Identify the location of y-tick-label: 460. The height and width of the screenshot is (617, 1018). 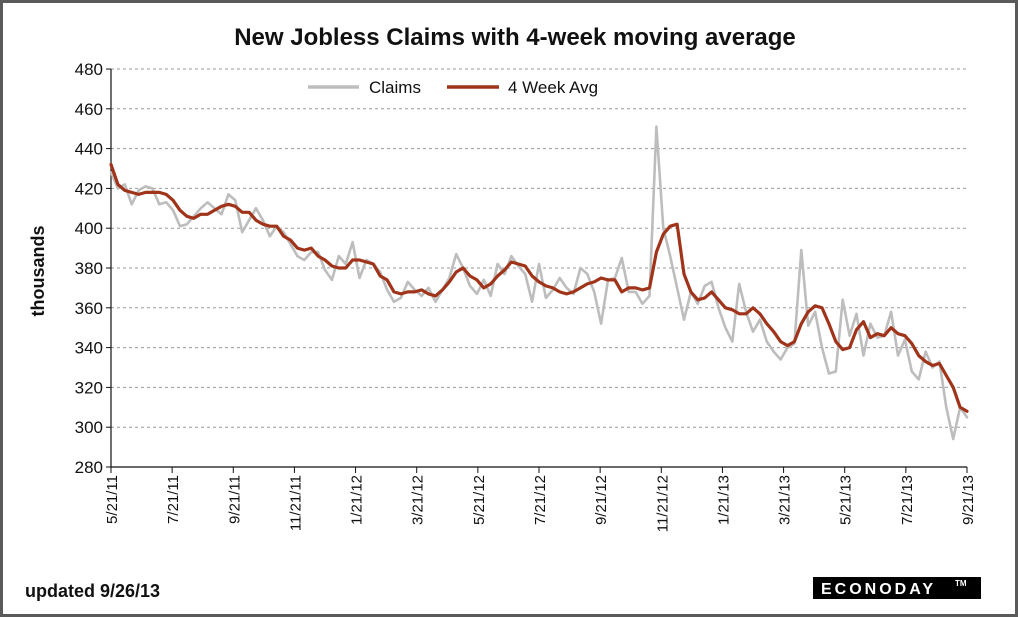
(89, 109).